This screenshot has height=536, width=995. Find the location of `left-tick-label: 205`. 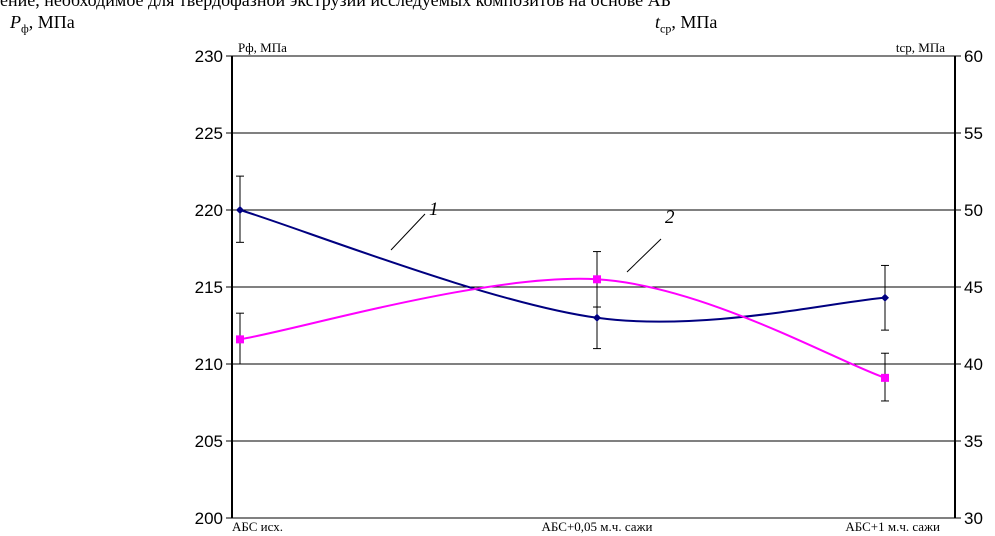

left-tick-label: 205 is located at coordinates (209, 441).